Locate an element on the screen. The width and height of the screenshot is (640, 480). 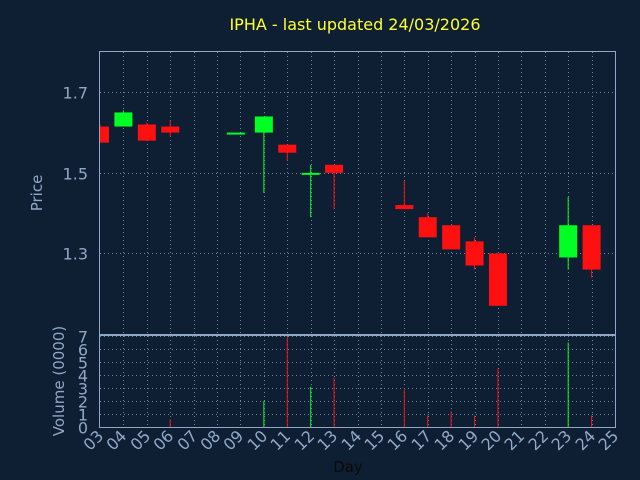
volume-tick-label: 4 is located at coordinates (83, 376).